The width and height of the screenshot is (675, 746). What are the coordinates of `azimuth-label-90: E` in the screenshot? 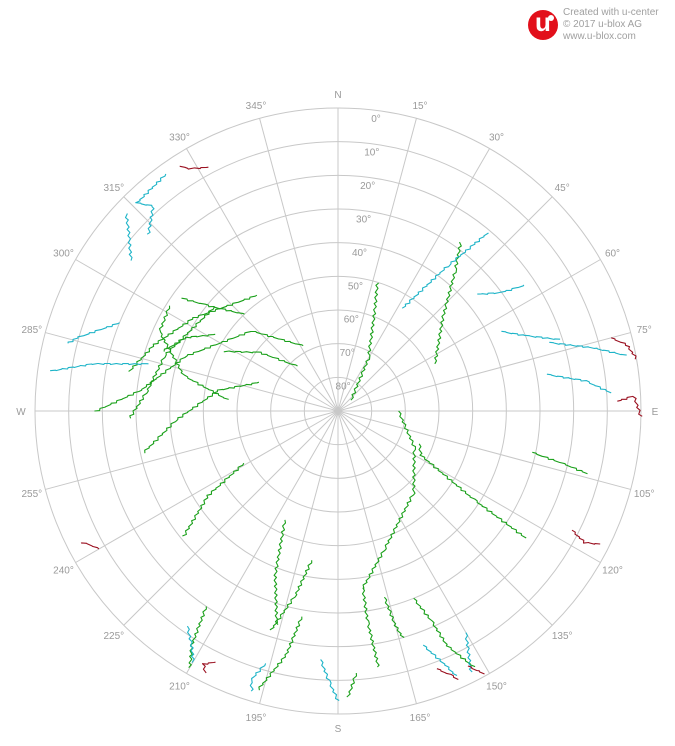 It's located at (655, 412).